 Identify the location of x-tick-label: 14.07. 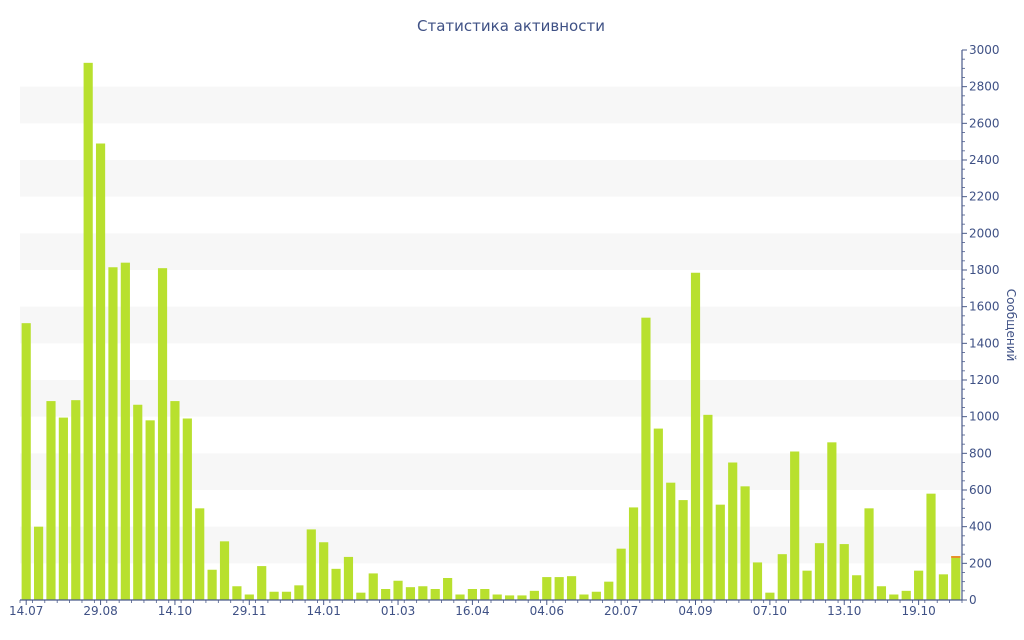
(26, 611).